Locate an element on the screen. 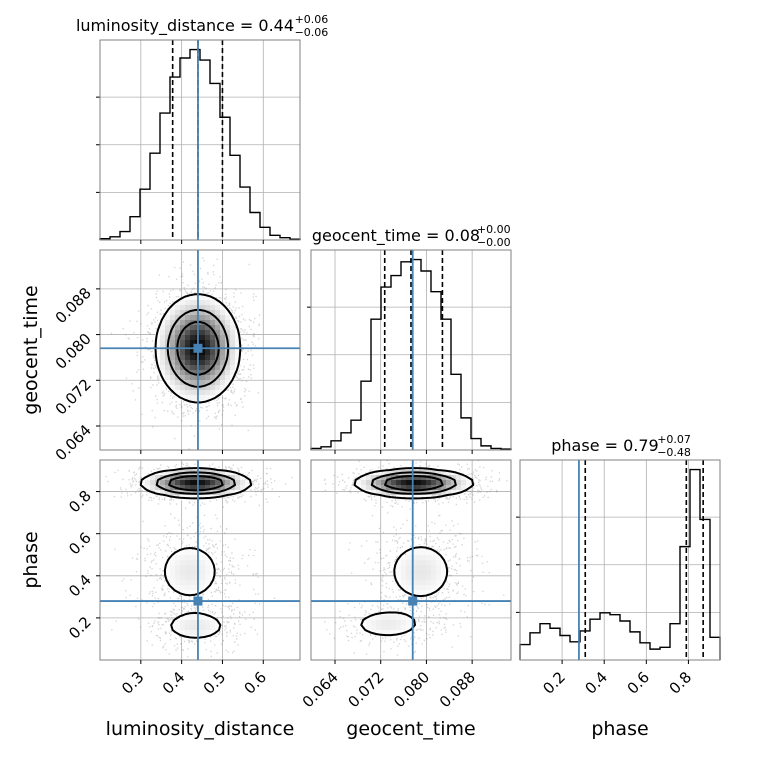 Image resolution: width=760 pixels, height=760 pixels. panel-frame is located at coordinates (411, 560).